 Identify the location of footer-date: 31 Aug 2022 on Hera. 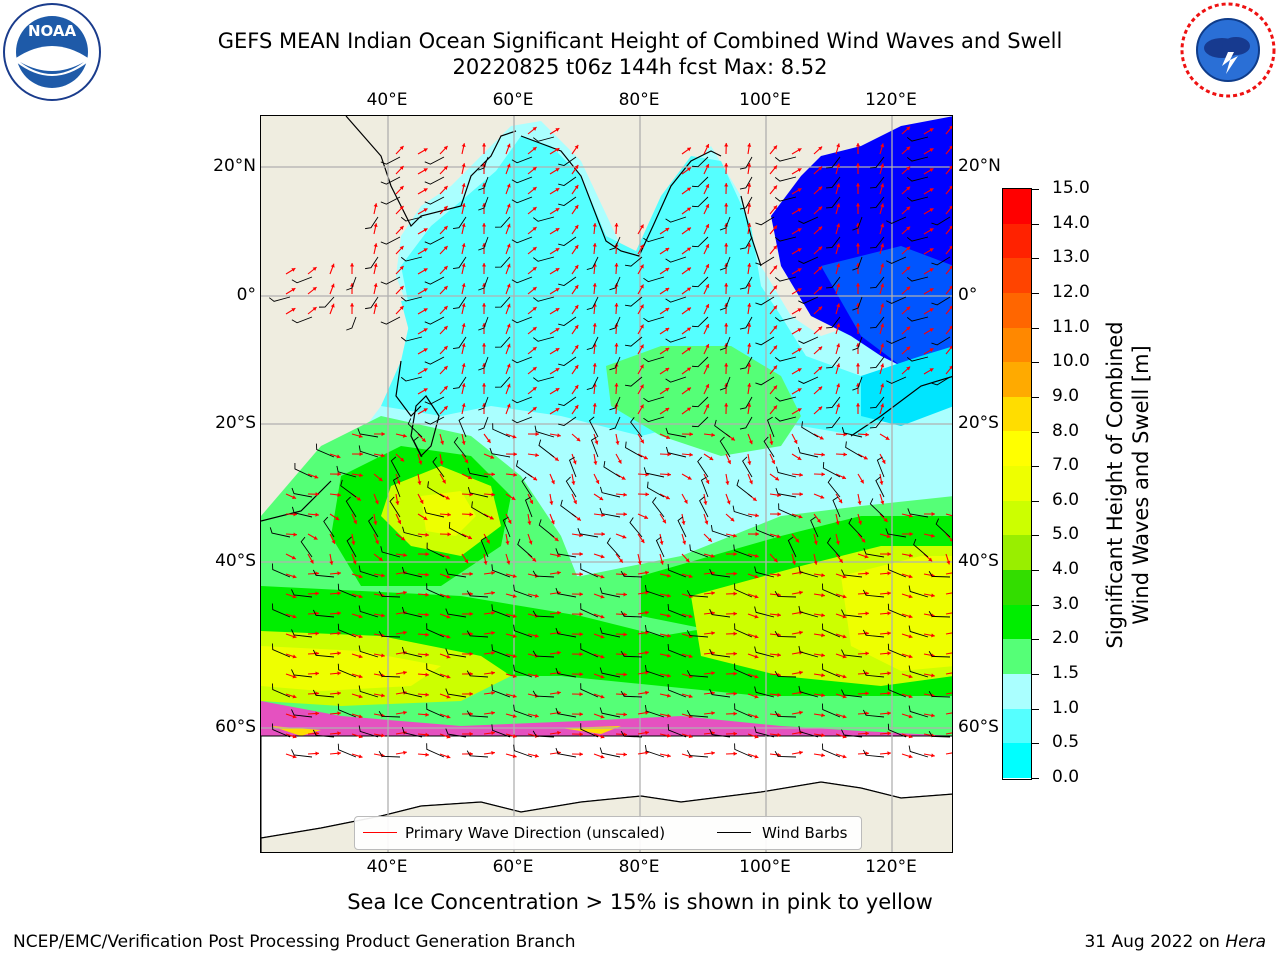
(1175, 942).